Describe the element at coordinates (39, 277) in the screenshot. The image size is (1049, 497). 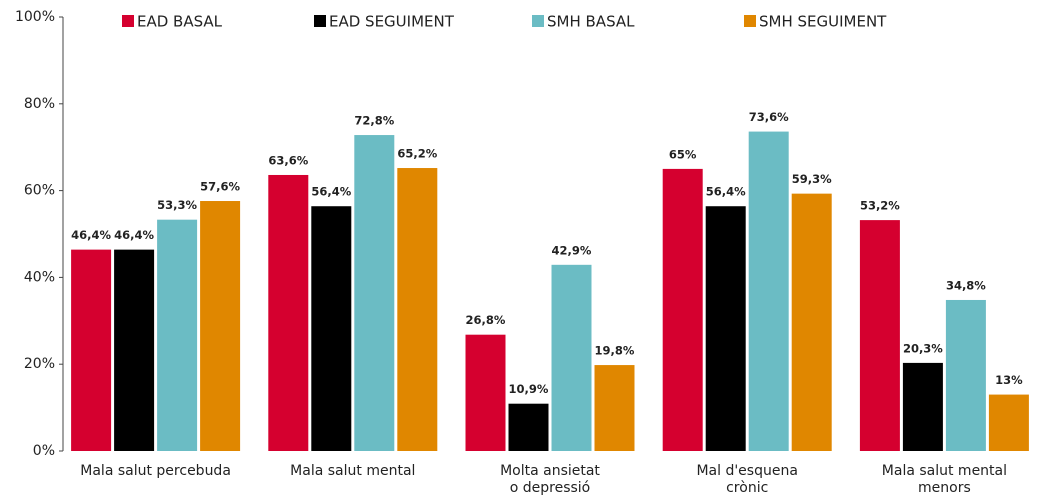
I see `y-tick-label: 40%` at that location.